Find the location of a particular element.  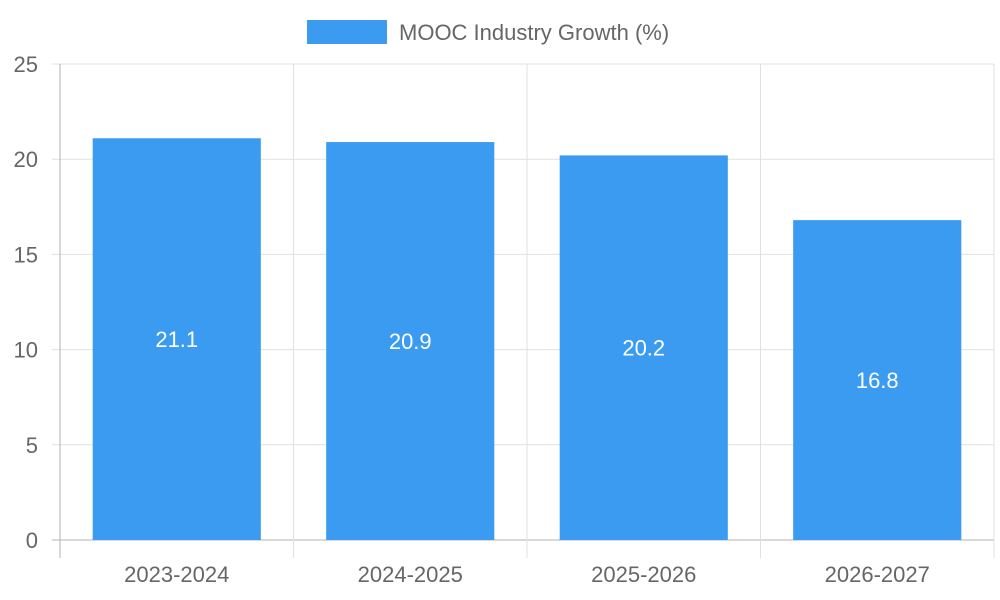

y-tick-label: 20 is located at coordinates (26, 159).